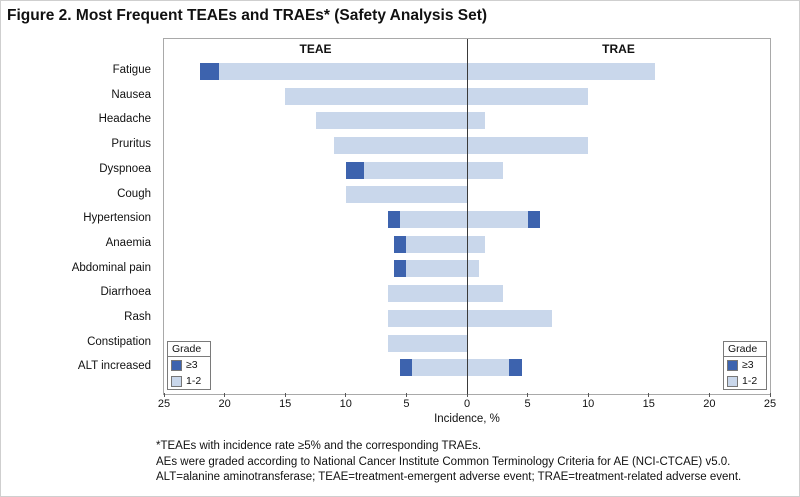  I want to click on legend-right: Grade ≥3 1-2, so click(745, 365).